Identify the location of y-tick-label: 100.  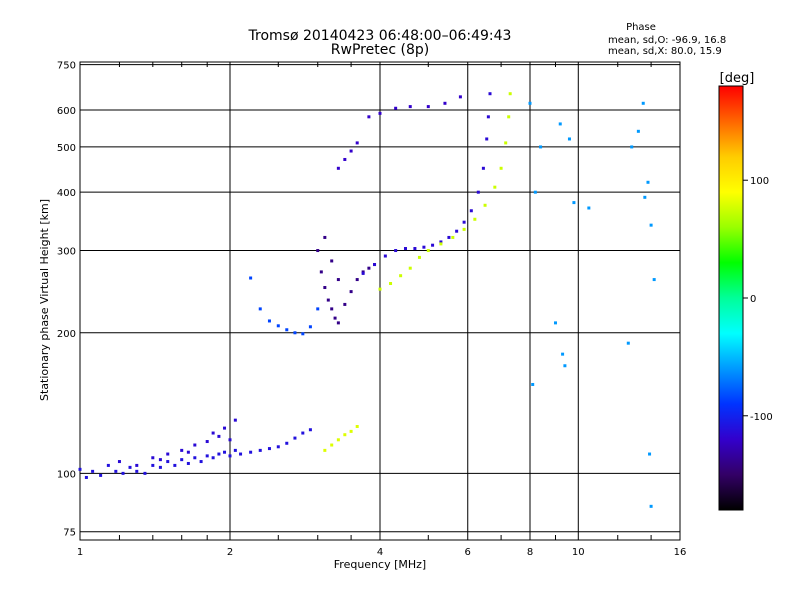
(66, 474).